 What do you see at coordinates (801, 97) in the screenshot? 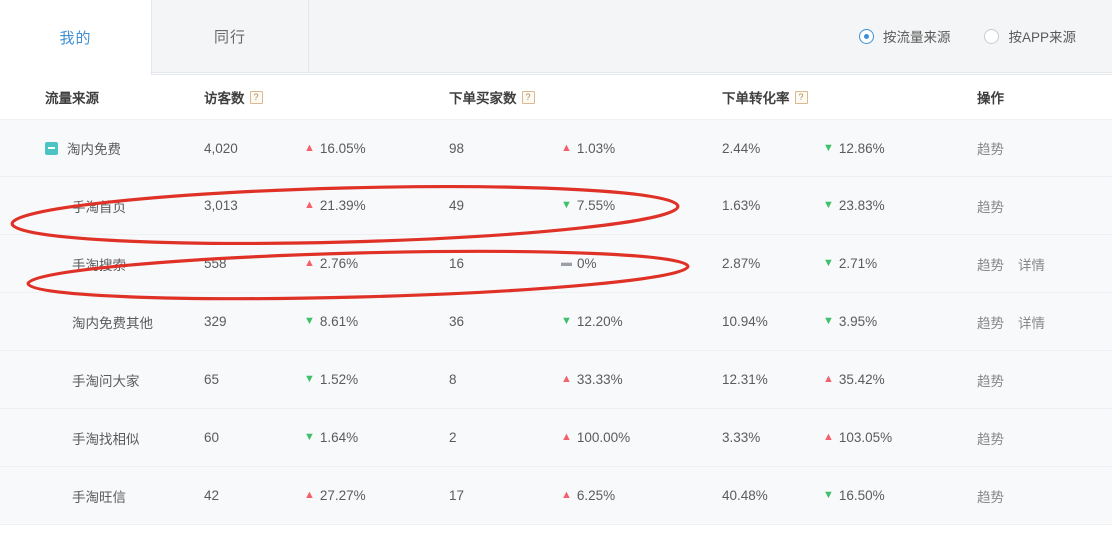
I see `help-icon-rate: ?` at bounding box center [801, 97].